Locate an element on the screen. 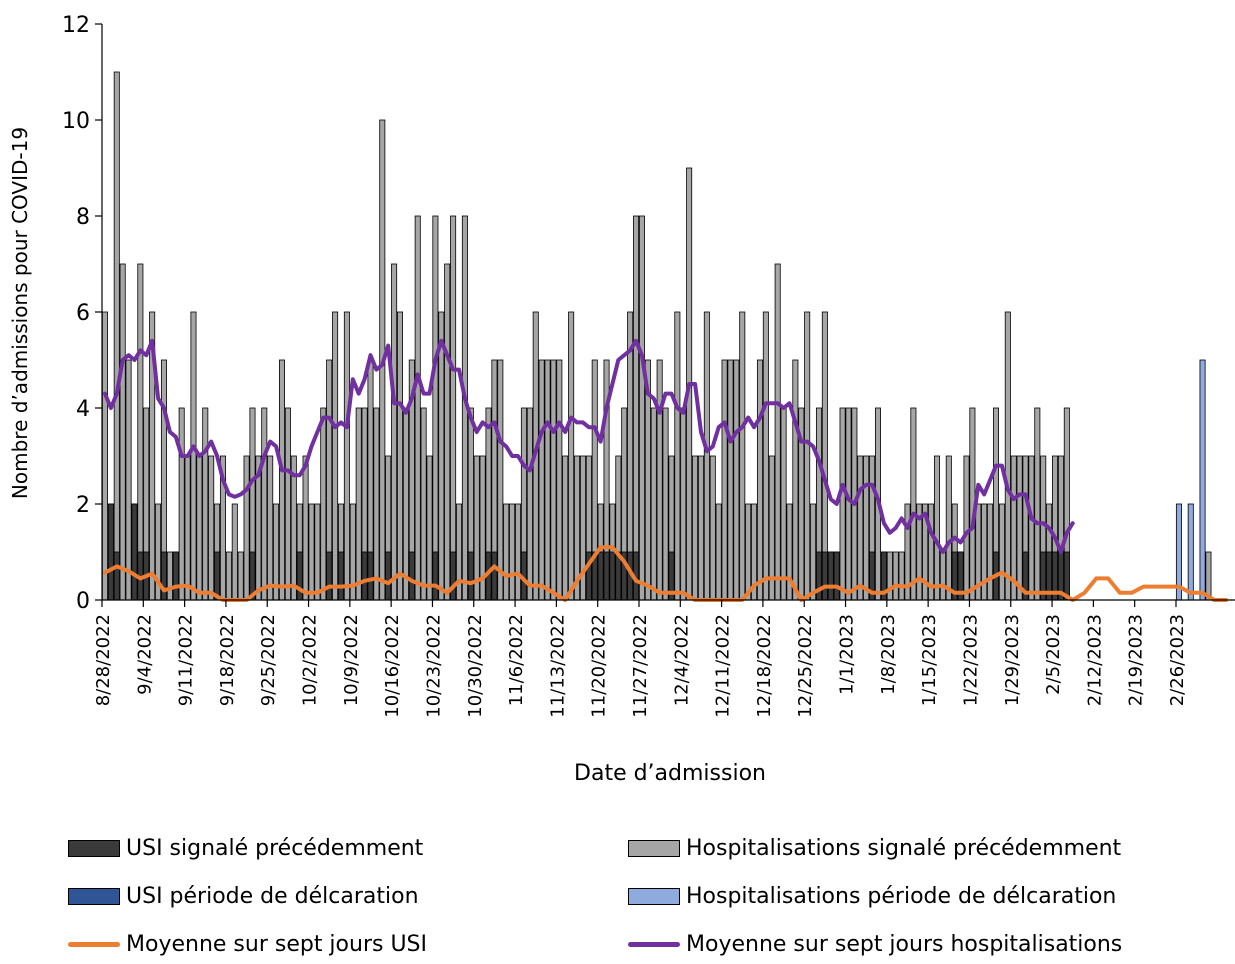 This screenshot has width=1235, height=964. x-tick-label: 12/11/2022 is located at coordinates (723, 666).